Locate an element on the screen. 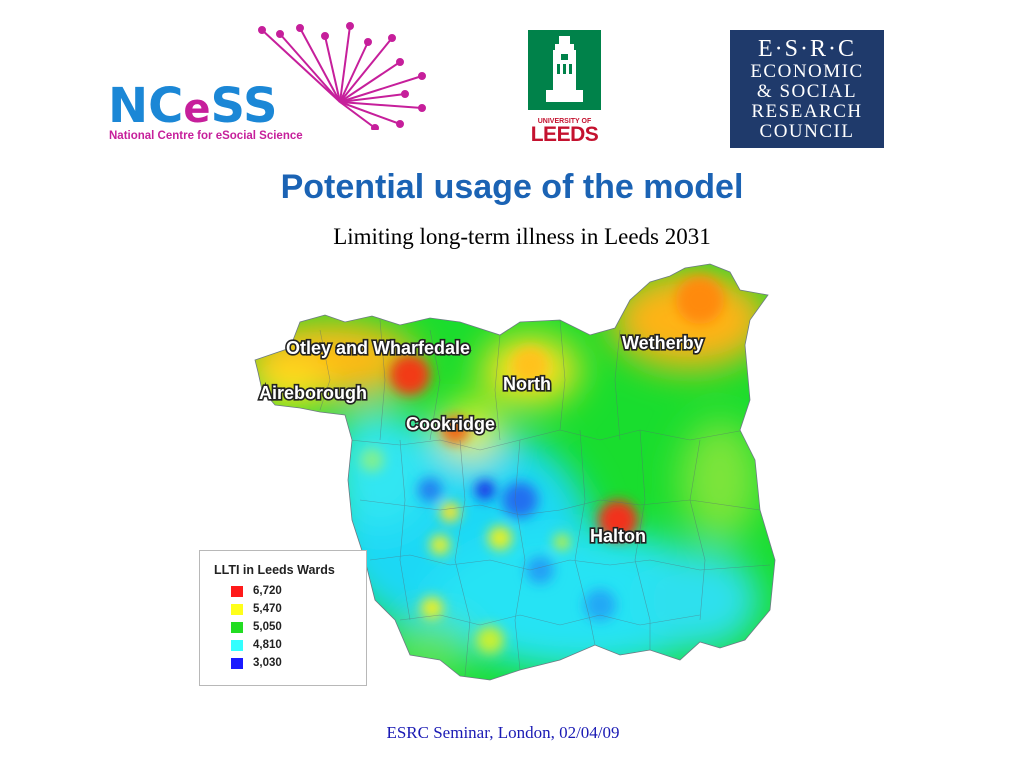 Image resolution: width=1024 pixels, height=768 pixels. map-label-cookridge: Cookridge is located at coordinates (450, 424).